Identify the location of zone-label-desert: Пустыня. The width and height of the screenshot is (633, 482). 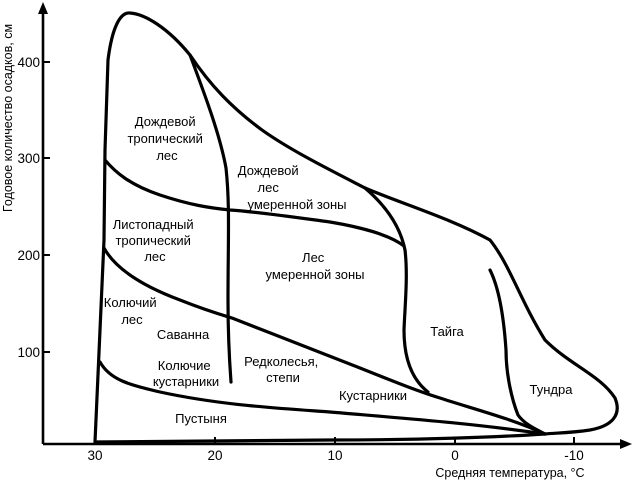
(201, 418).